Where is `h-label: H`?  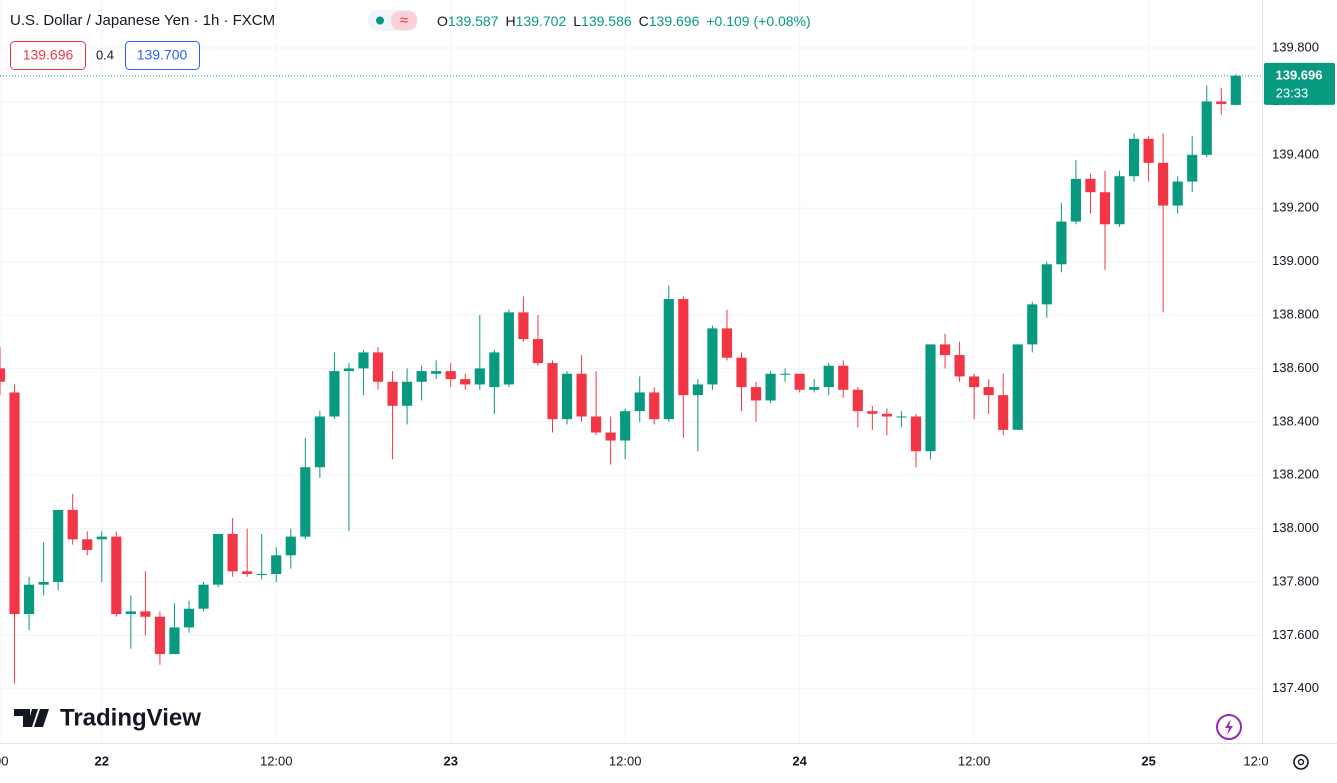
h-label: H is located at coordinates (511, 21).